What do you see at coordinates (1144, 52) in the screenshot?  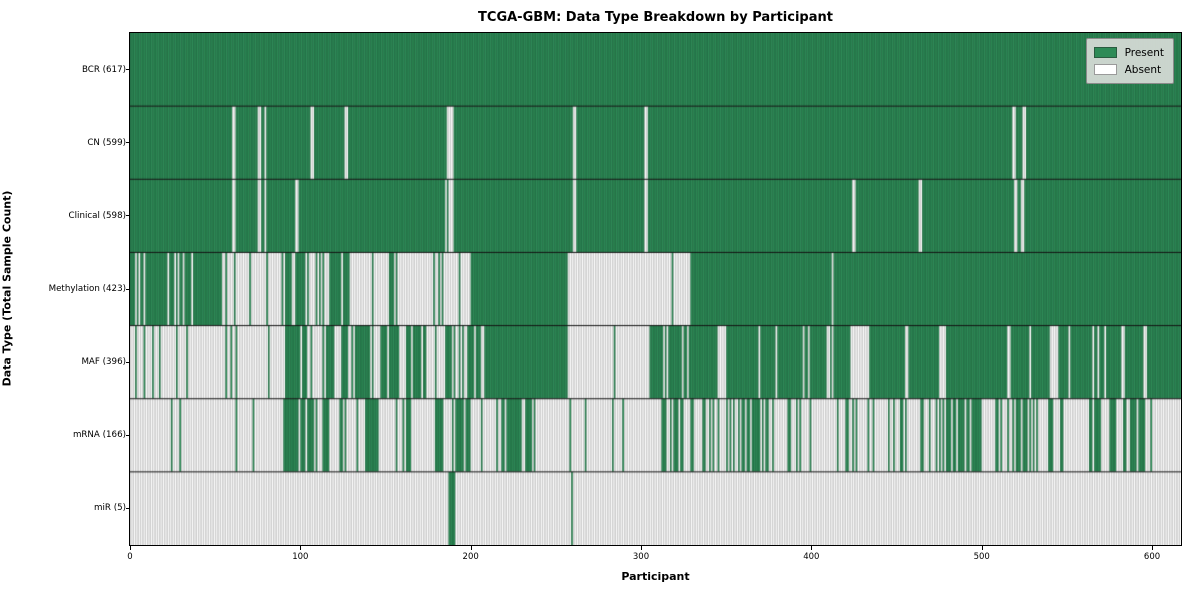 I see `legend-label-present: Present` at bounding box center [1144, 52].